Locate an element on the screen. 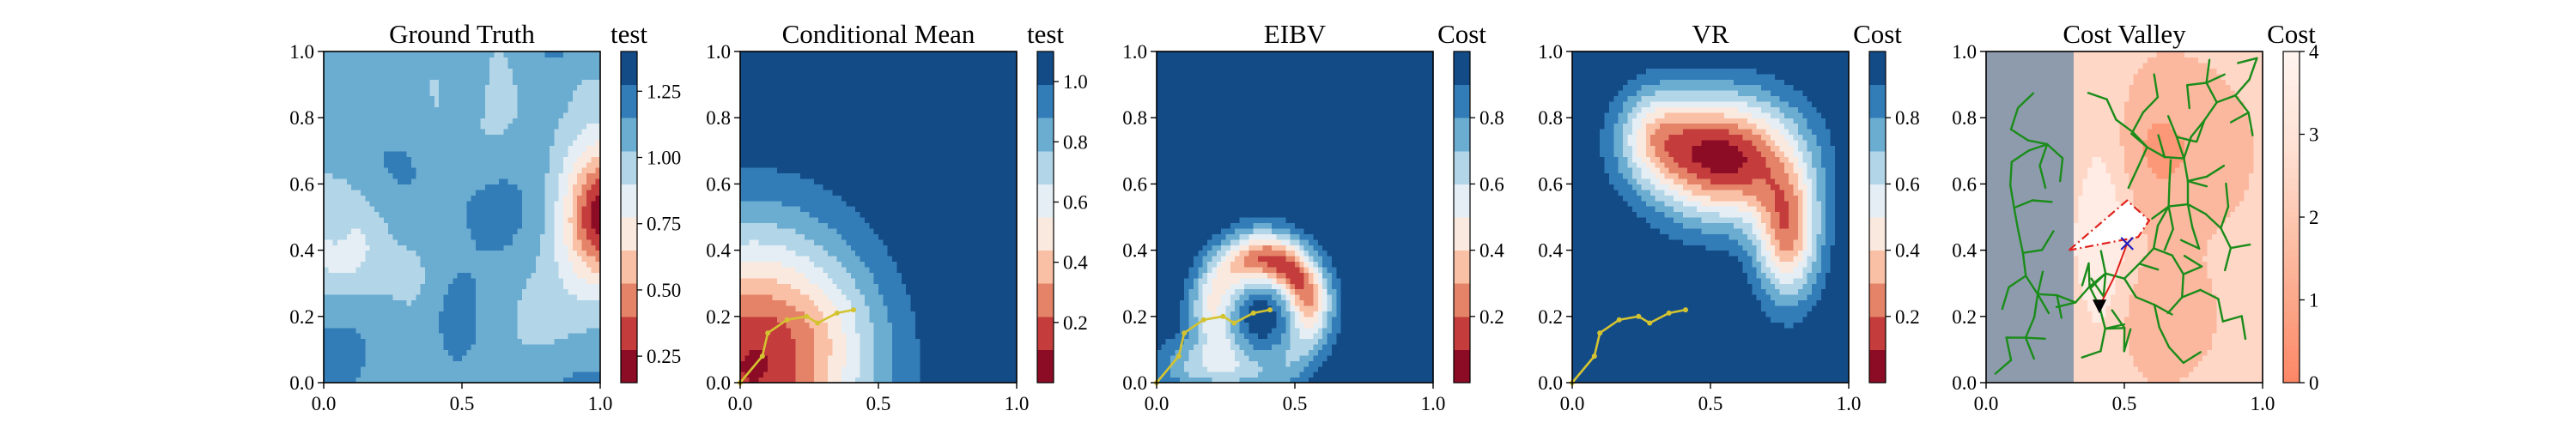 This screenshot has width=2576, height=429. heatmap-cells is located at coordinates (879, 218).